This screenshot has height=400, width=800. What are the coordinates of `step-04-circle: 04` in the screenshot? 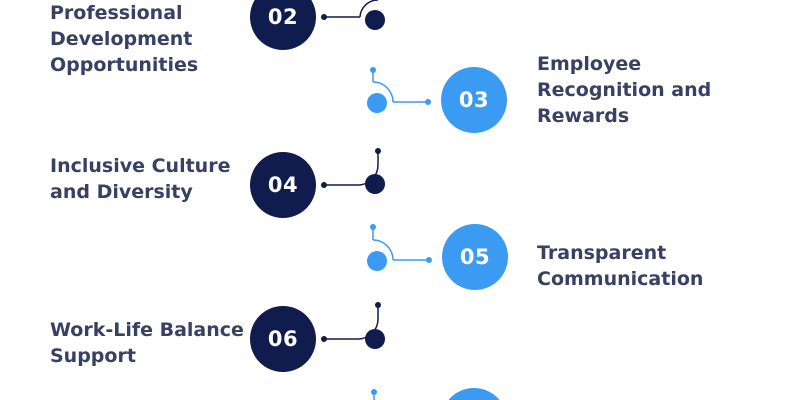 It's located at (283, 185).